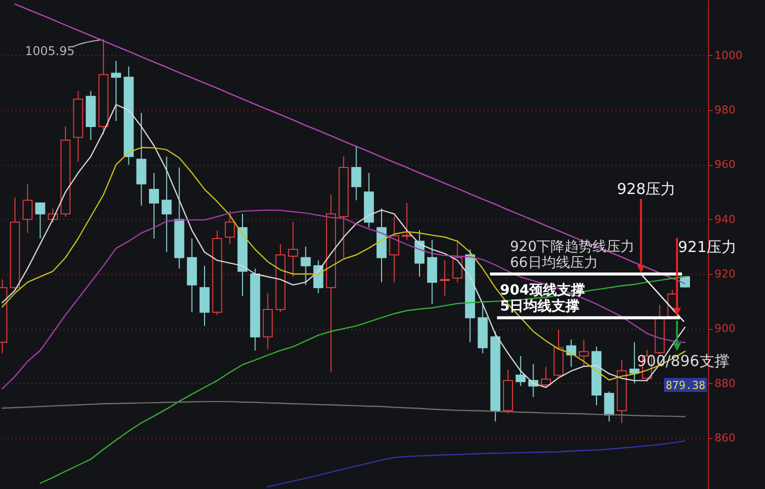 Image resolution: width=765 pixels, height=489 pixels. I want to click on annotation: 928压力, so click(646, 189).